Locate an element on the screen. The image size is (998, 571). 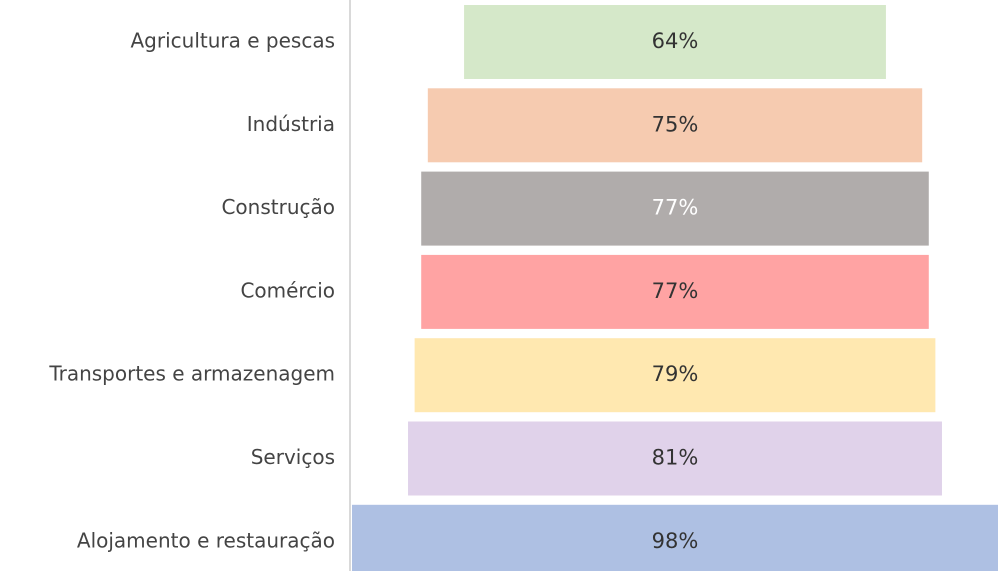
value-label: 64% is located at coordinates (675, 41).